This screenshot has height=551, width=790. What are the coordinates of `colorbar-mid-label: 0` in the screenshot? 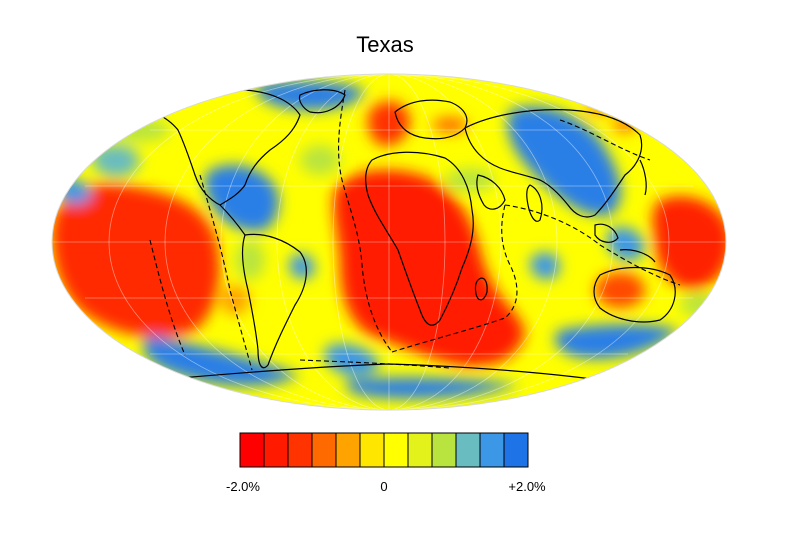 It's located at (384, 486).